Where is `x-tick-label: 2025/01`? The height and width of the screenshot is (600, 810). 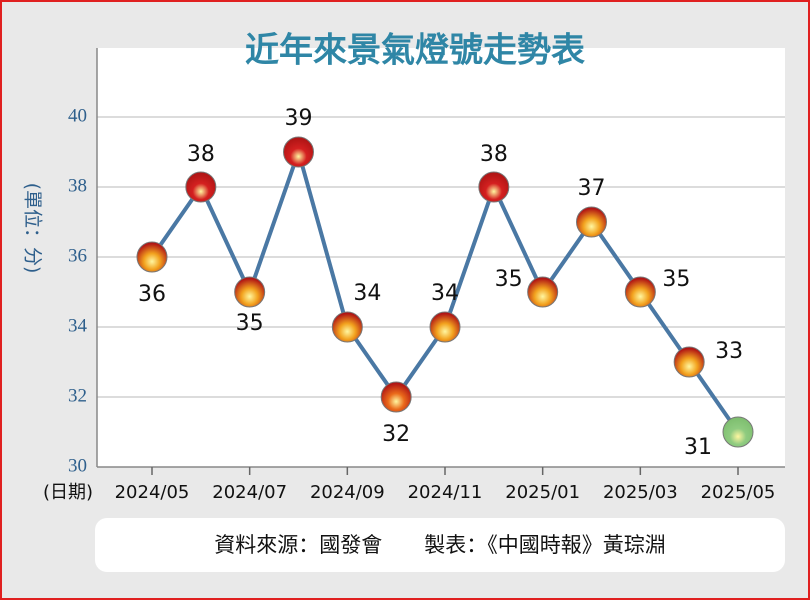
x-tick-label: 2025/01 is located at coordinates (542, 492).